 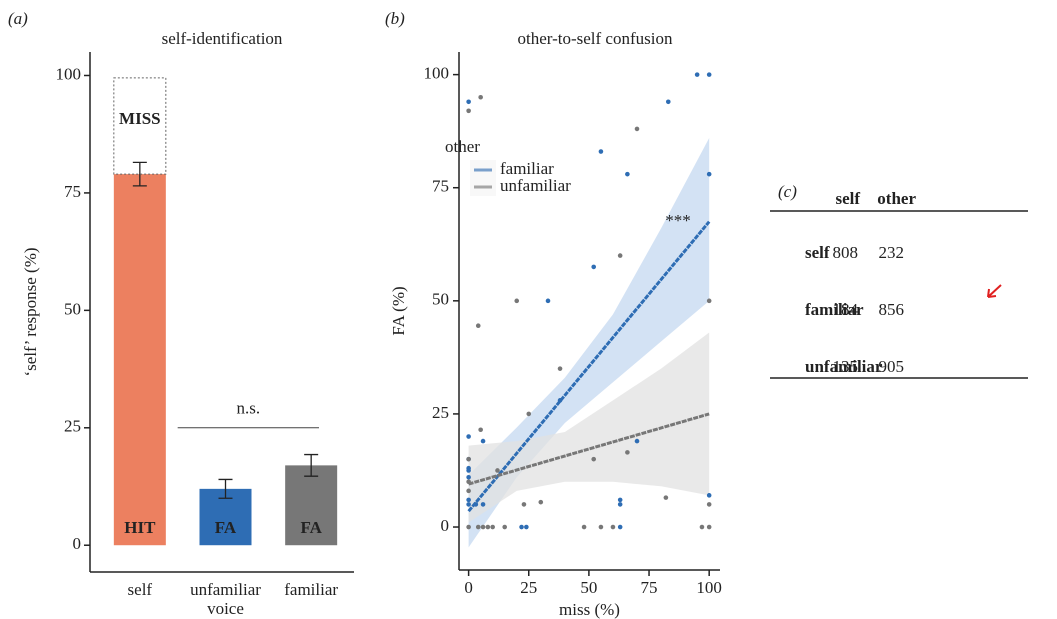 I want to click on panel-label: (a), so click(x=18, y=18).